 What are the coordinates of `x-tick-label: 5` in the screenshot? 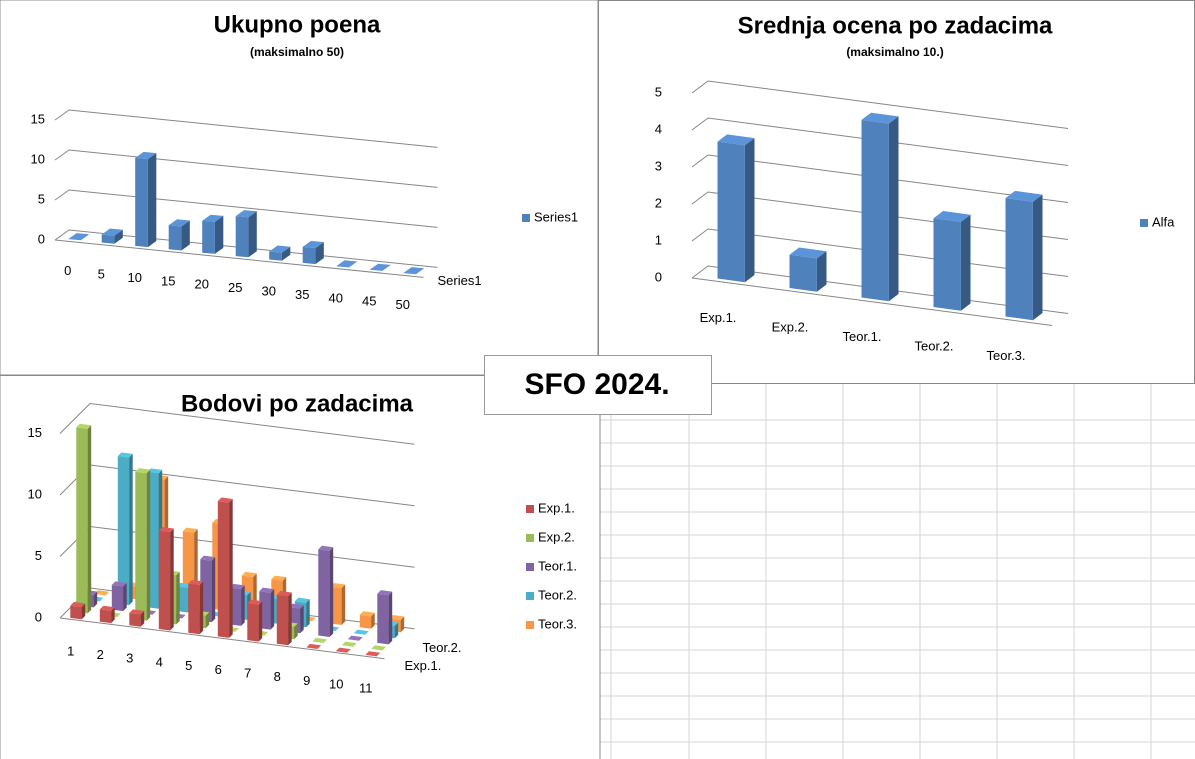 It's located at (188, 665).